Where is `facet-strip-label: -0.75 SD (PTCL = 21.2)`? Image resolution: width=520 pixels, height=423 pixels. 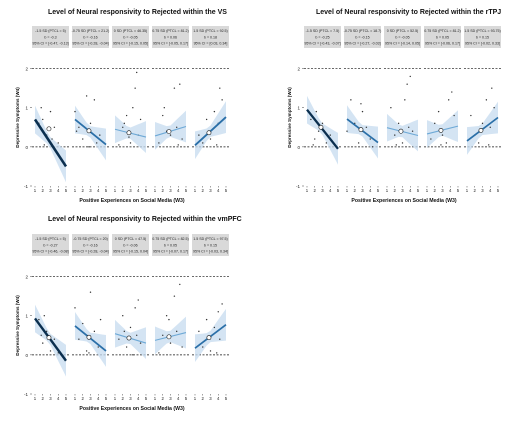
facet-strip-label: -0.75 SD (PTCL = 21.2) is located at coordinates (91, 31).